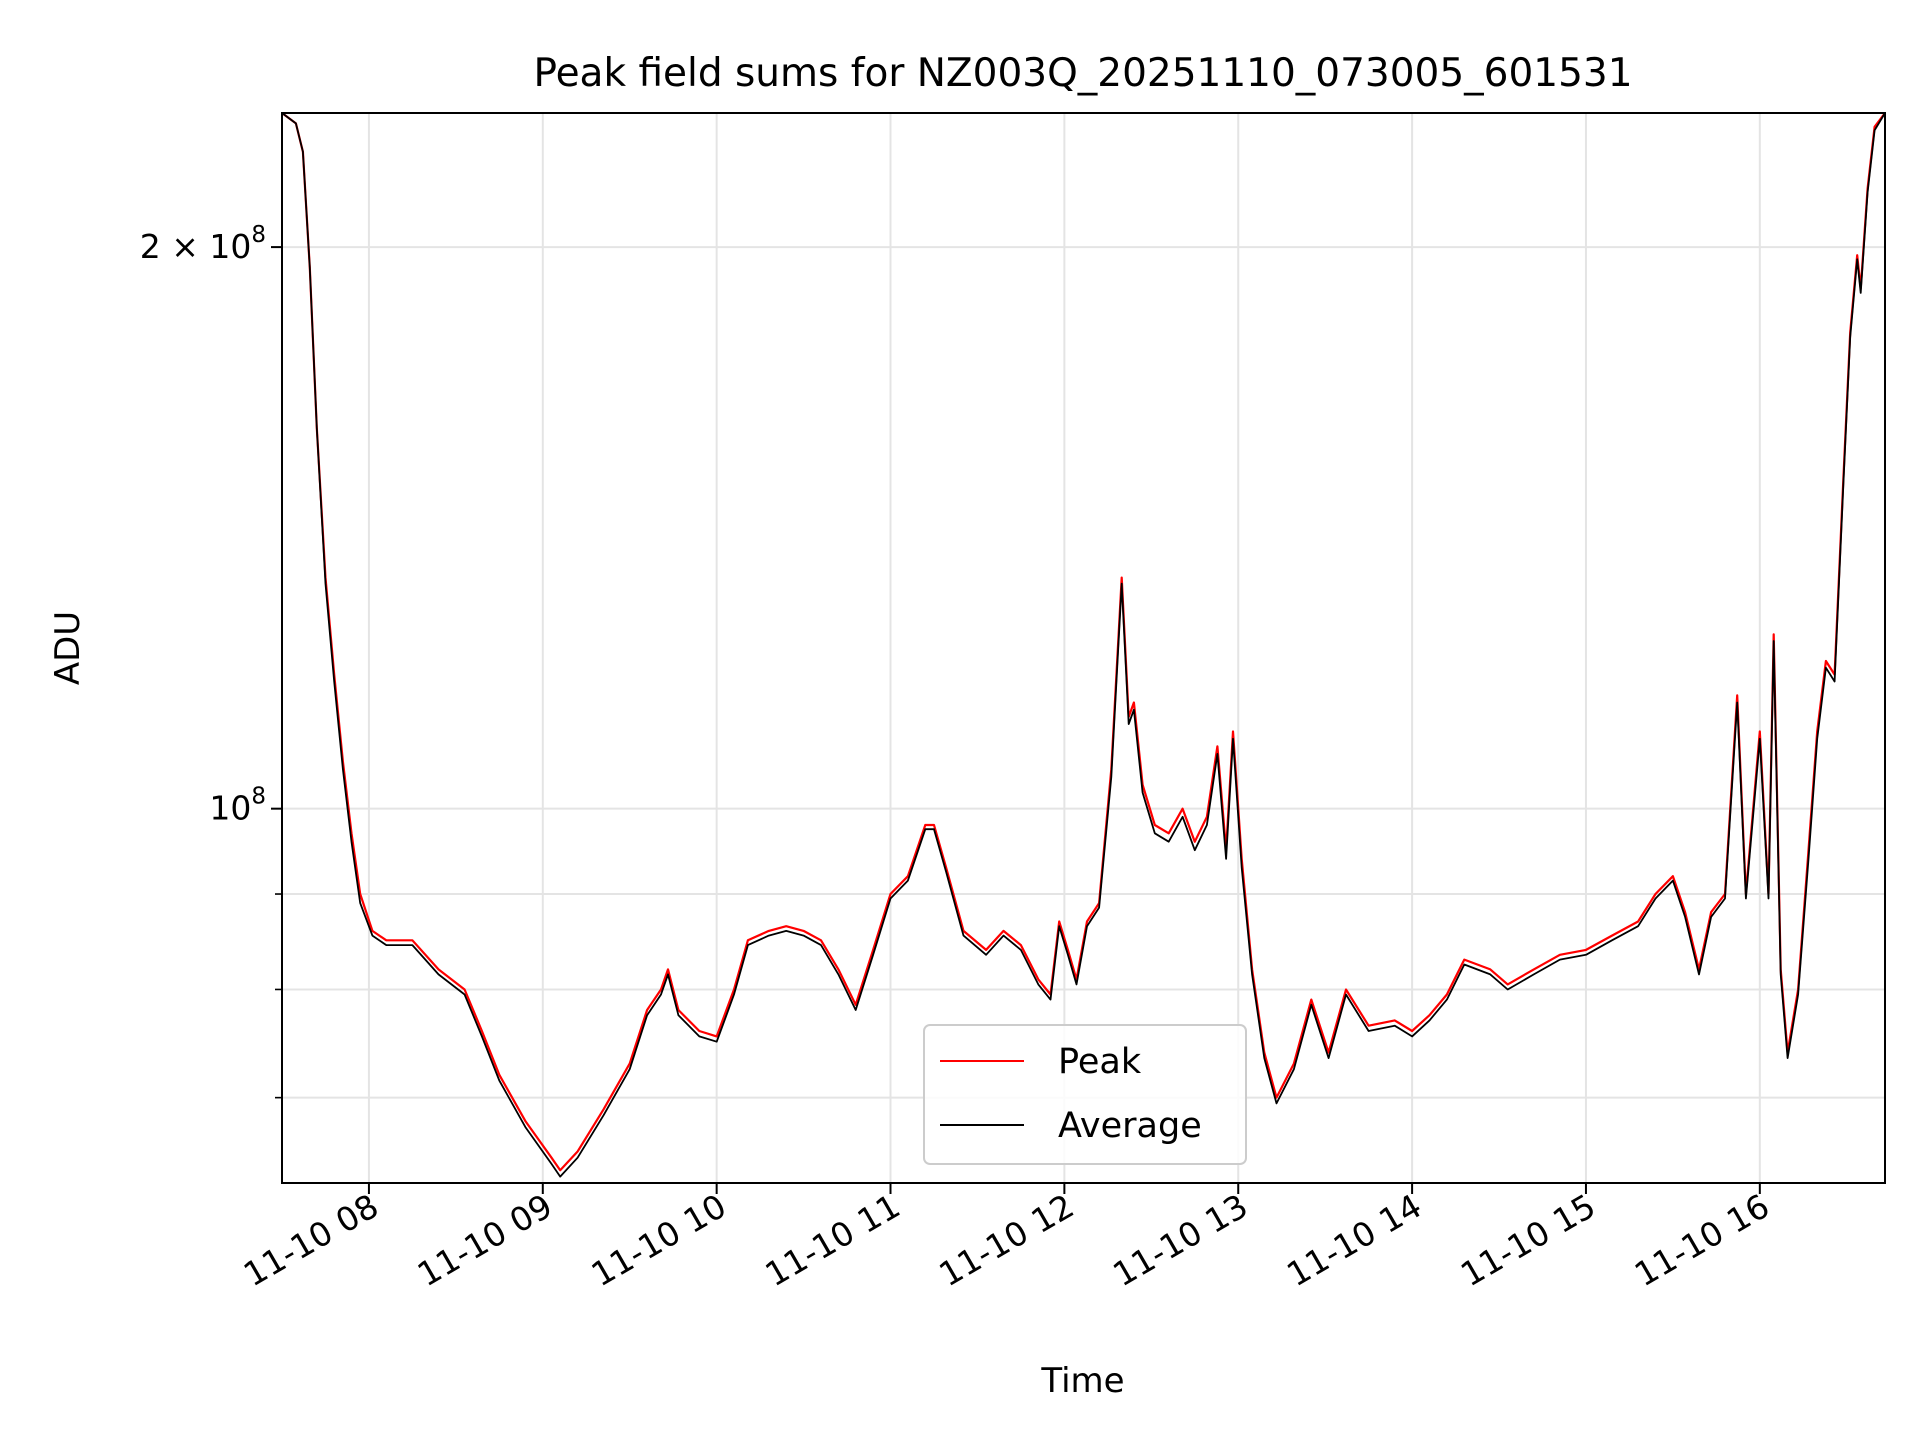 Image resolution: width=1920 pixels, height=1440 pixels. I want to click on y-axis: 108 2 × 108, so click(211, 660).